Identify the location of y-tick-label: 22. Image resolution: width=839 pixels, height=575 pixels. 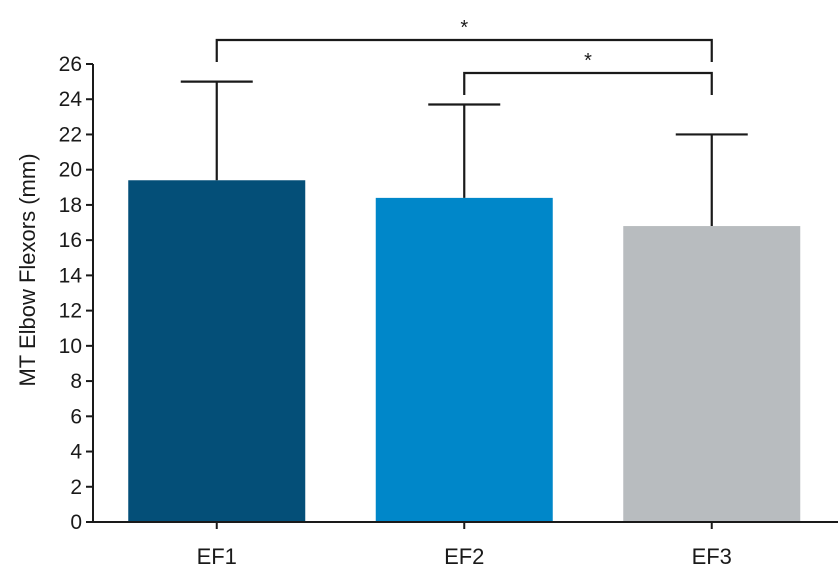
(70, 134).